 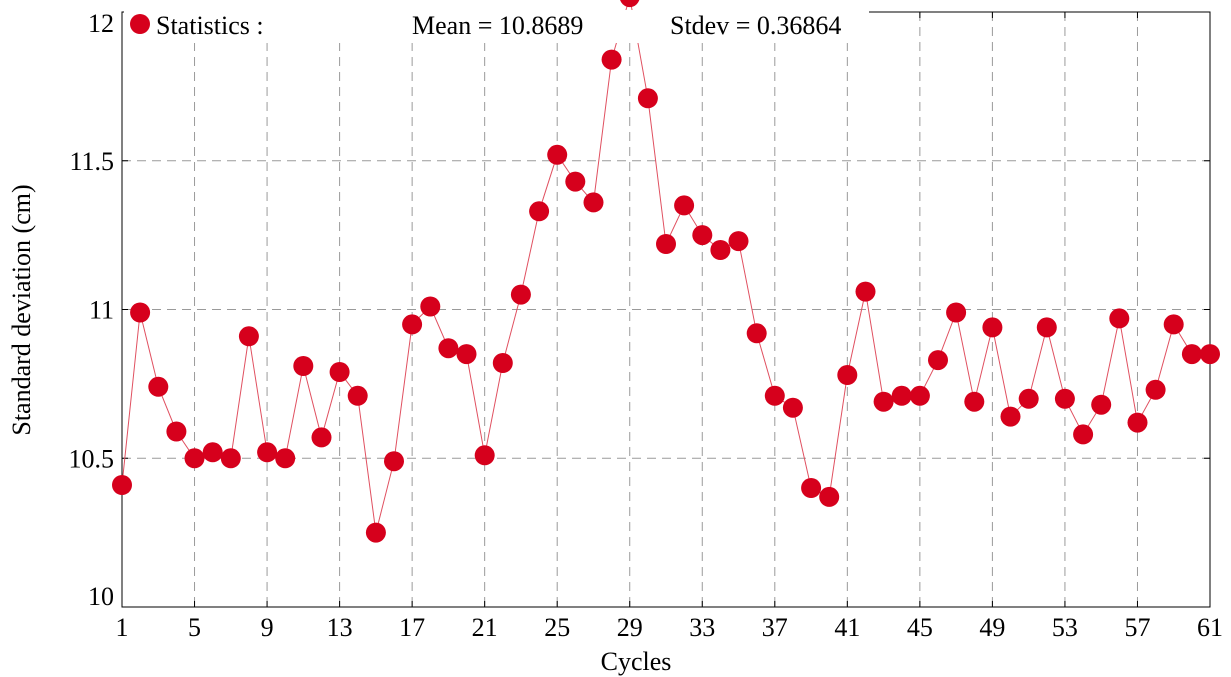 I want to click on y-tick-label: 11.5, so click(x=91, y=161).